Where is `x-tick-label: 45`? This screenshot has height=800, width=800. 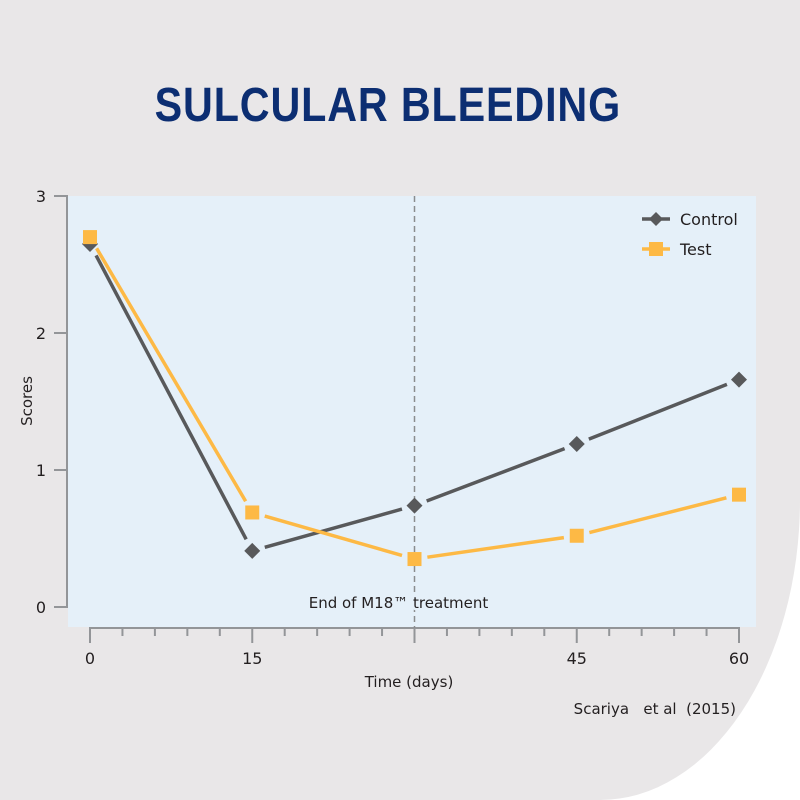 x-tick-label: 45 is located at coordinates (577, 658).